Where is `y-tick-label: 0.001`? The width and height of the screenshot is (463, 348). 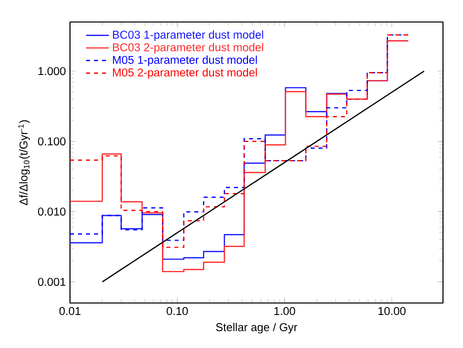 y-tick-label: 0.001 is located at coordinates (52, 282).